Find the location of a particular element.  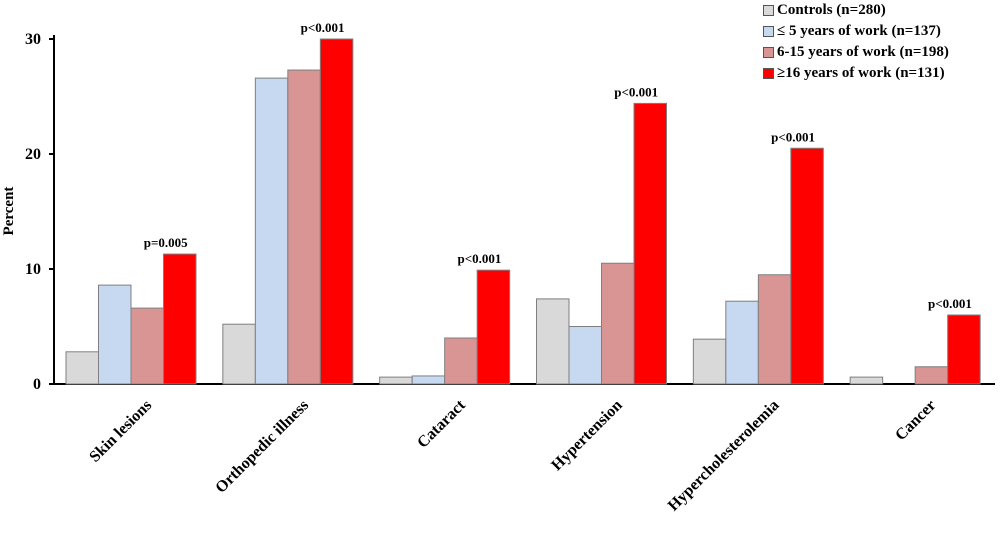

x-category-label: Orthopedic illness is located at coordinates (262, 447).